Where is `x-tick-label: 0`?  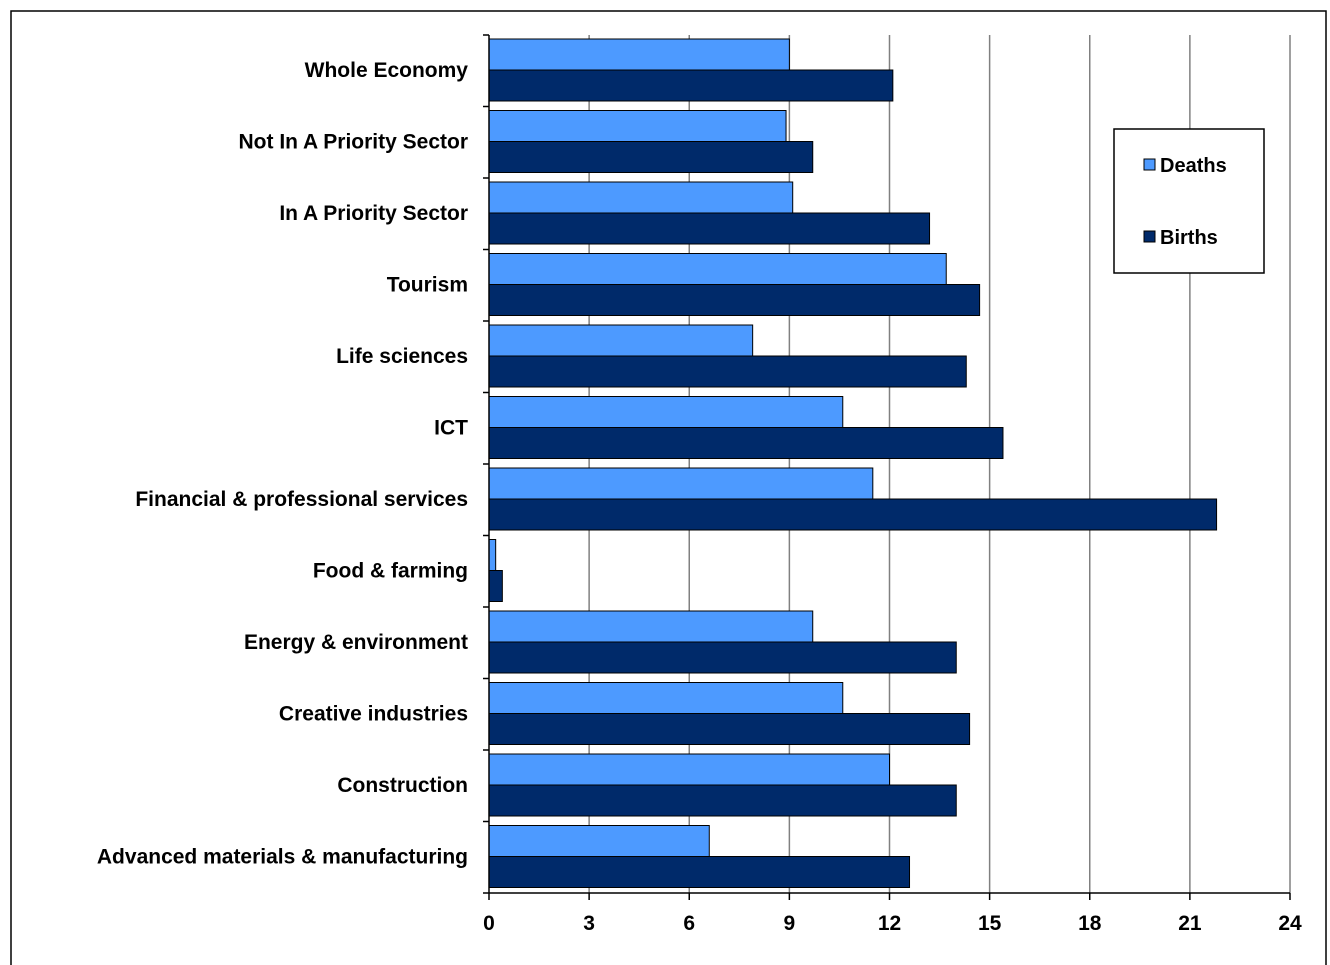
x-tick-label: 0 is located at coordinates (489, 923).